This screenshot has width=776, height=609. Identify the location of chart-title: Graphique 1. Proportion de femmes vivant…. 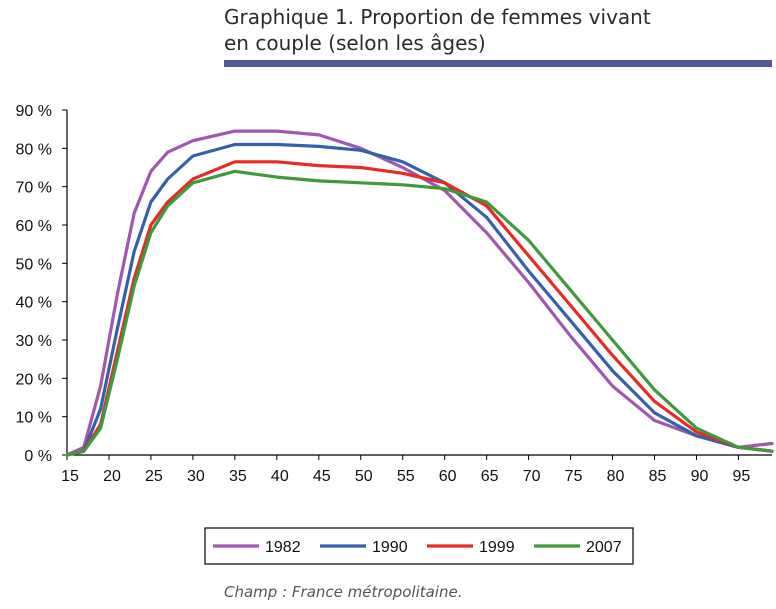
(494, 30).